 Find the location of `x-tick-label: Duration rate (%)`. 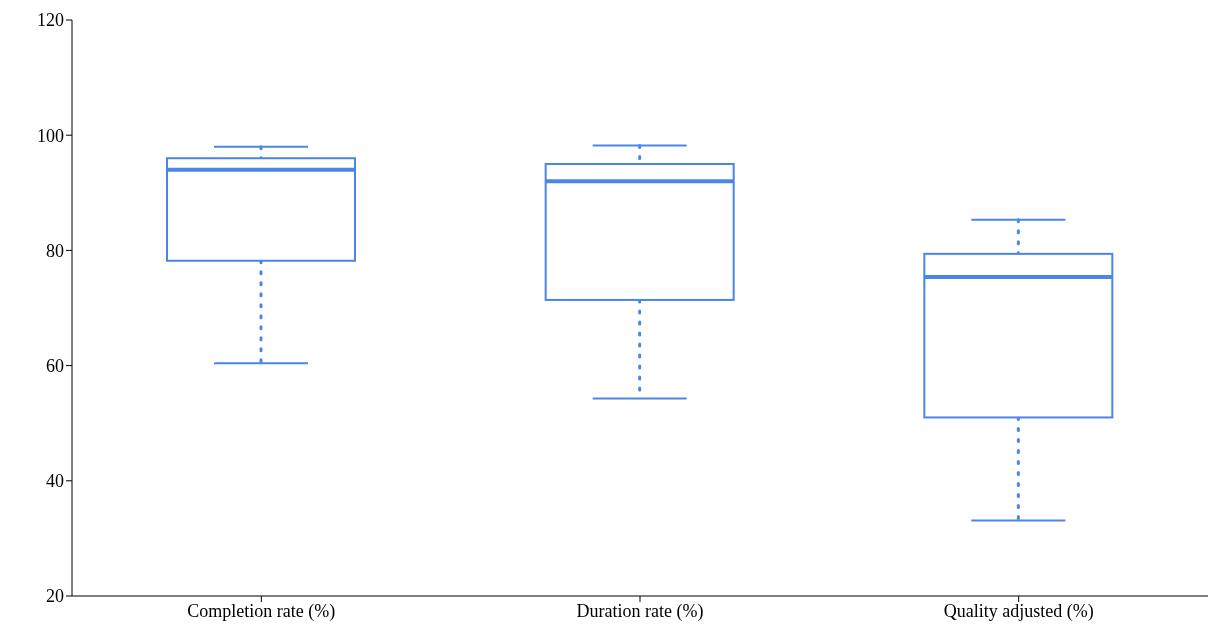

x-tick-label: Duration rate (%) is located at coordinates (640, 611).